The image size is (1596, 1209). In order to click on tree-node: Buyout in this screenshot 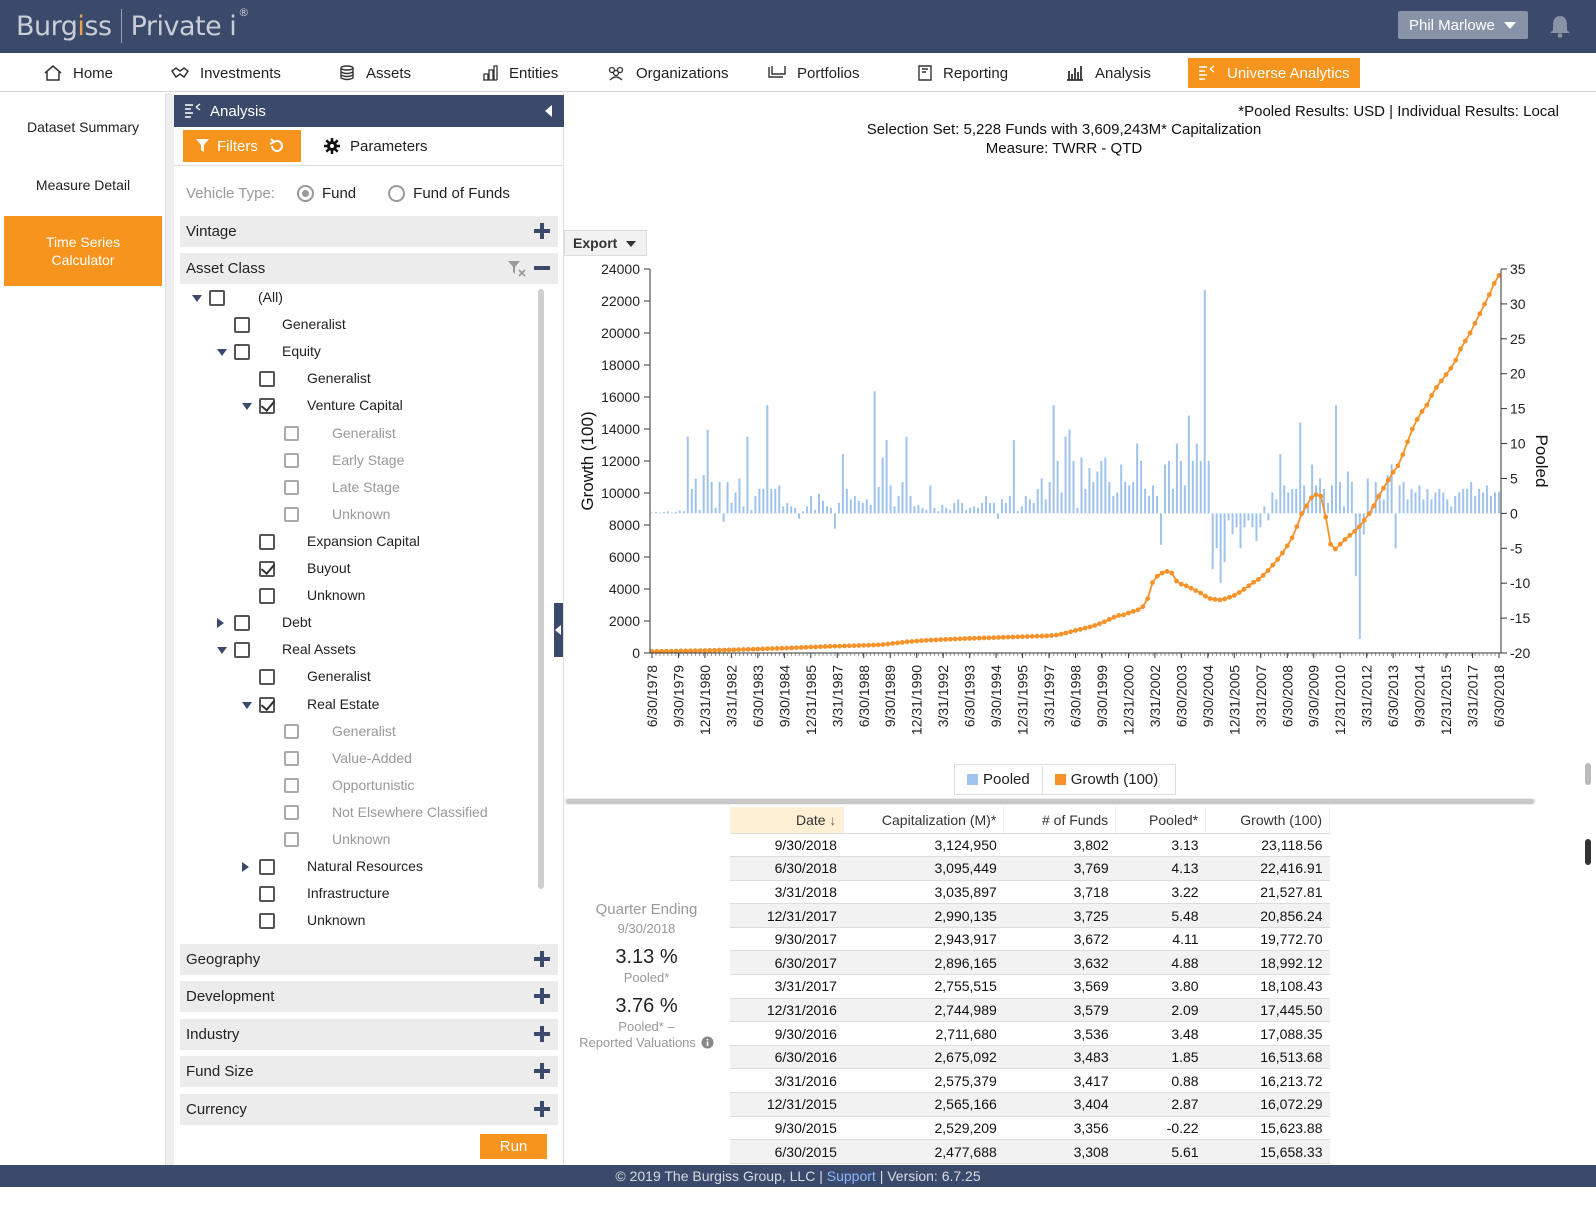, I will do `click(360, 568)`.